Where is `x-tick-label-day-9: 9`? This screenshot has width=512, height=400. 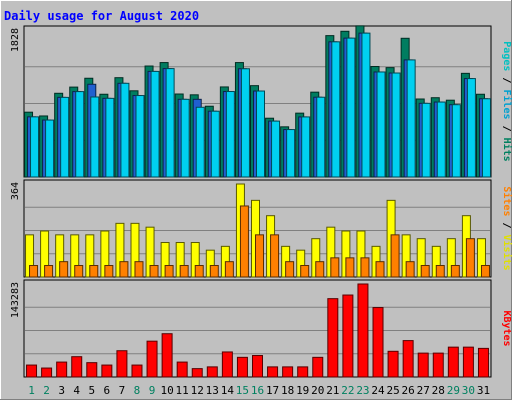 x-tick-label-day-9: 9 is located at coordinates (152, 390).